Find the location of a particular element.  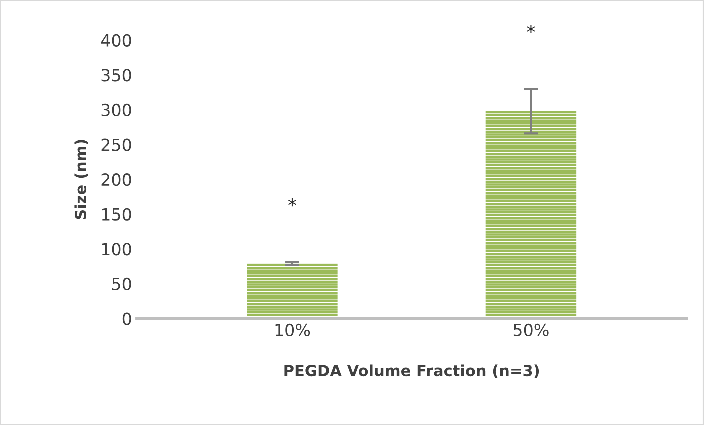

y-tick-label: 300 is located at coordinates (117, 110).